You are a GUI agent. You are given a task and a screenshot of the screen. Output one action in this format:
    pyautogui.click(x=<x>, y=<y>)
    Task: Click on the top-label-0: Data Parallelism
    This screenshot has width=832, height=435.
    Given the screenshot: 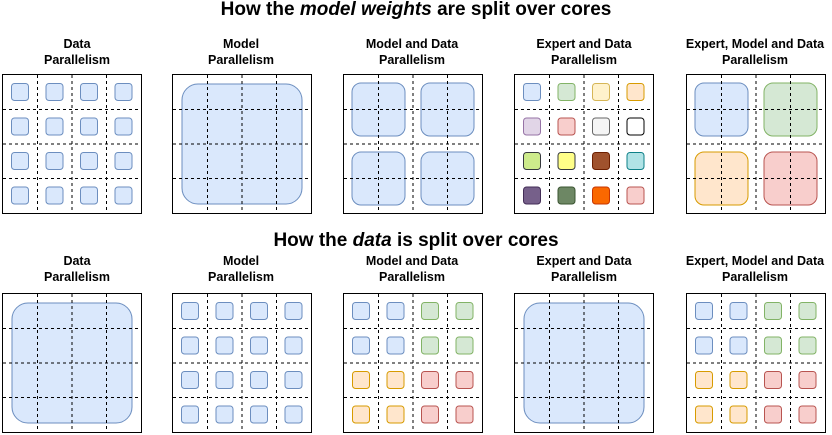 What is the action you would take?
    pyautogui.click(x=76, y=52)
    